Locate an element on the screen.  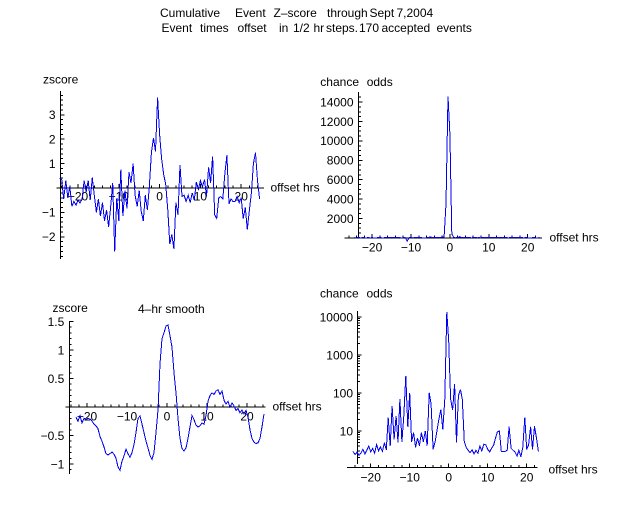
svg-text: 2000 is located at coordinates (340, 219).